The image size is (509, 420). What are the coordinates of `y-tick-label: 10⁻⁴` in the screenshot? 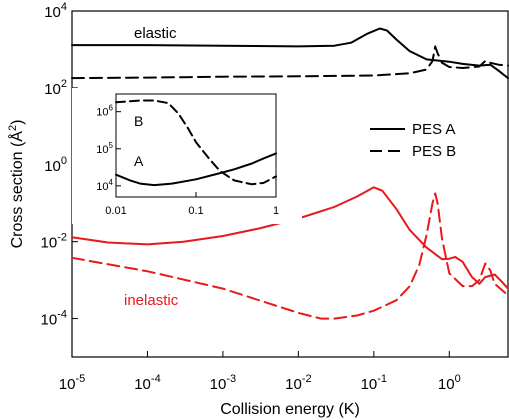 It's located at (54, 319).